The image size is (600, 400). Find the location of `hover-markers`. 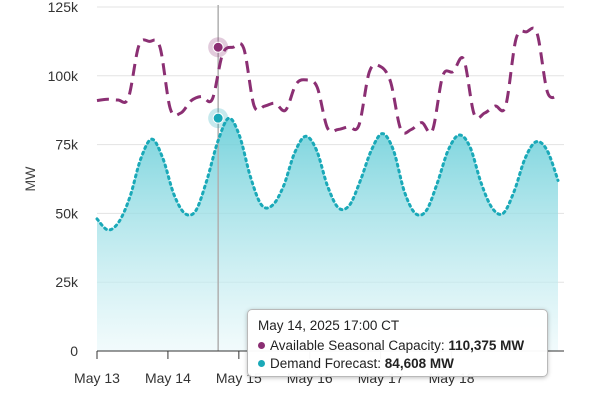

hover-markers is located at coordinates (218, 83).